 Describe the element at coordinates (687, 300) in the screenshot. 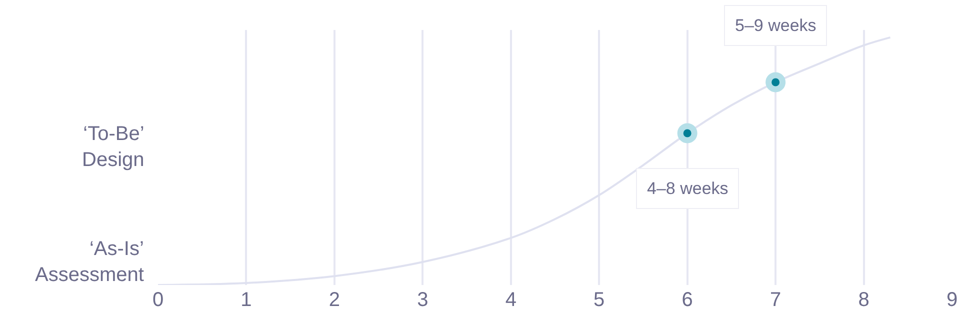

I see `x-tick-label: 6` at that location.